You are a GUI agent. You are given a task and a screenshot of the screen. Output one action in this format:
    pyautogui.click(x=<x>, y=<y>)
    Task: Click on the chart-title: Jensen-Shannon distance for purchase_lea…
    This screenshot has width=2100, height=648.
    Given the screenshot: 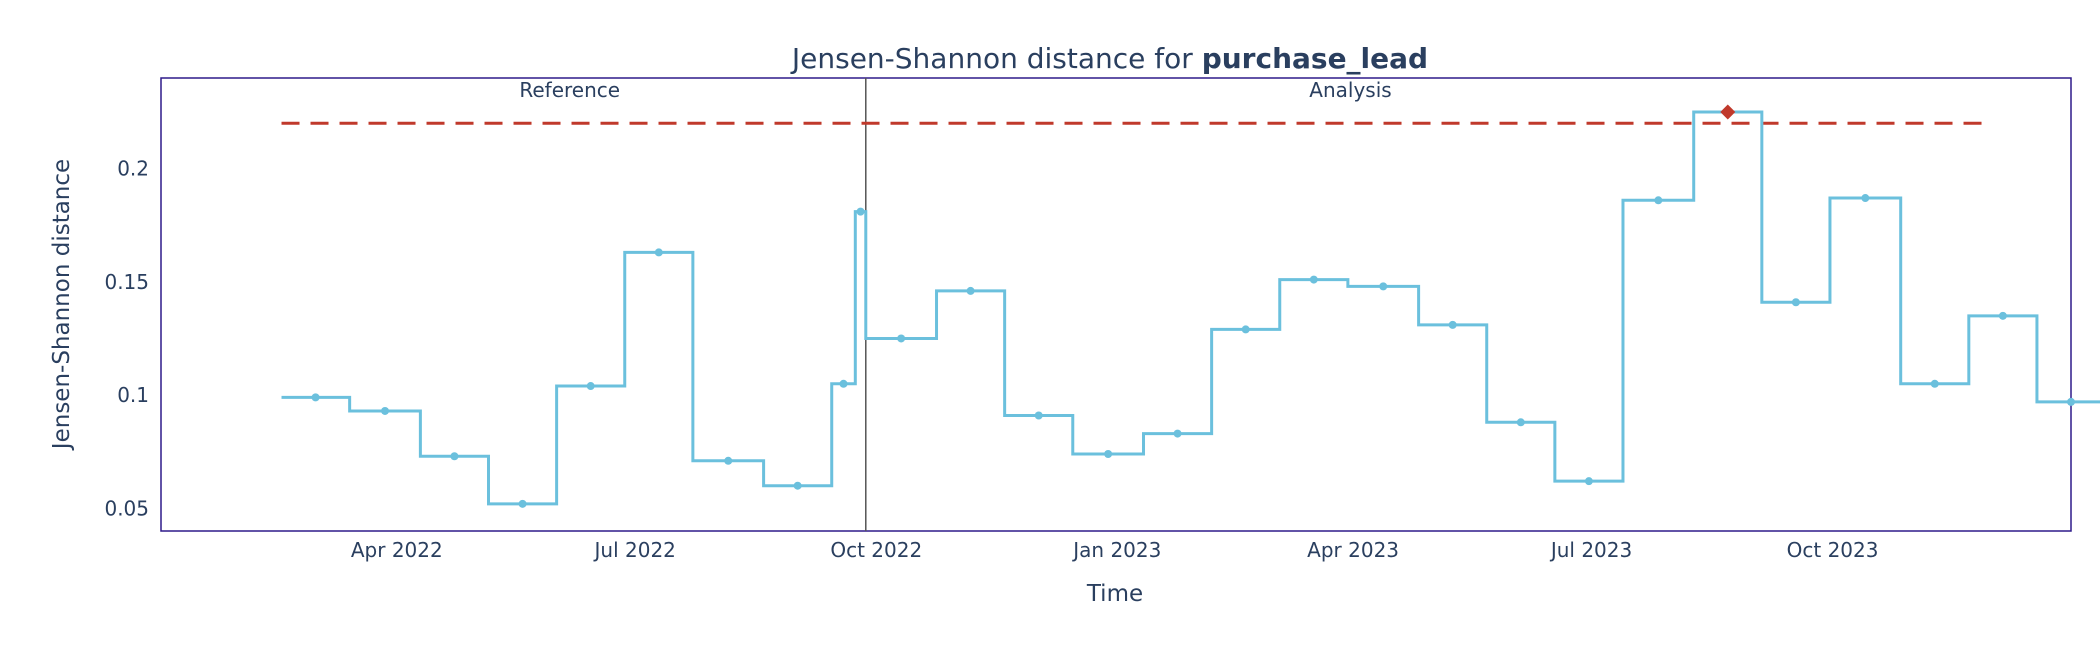 What is the action you would take?
    pyautogui.click(x=1109, y=58)
    